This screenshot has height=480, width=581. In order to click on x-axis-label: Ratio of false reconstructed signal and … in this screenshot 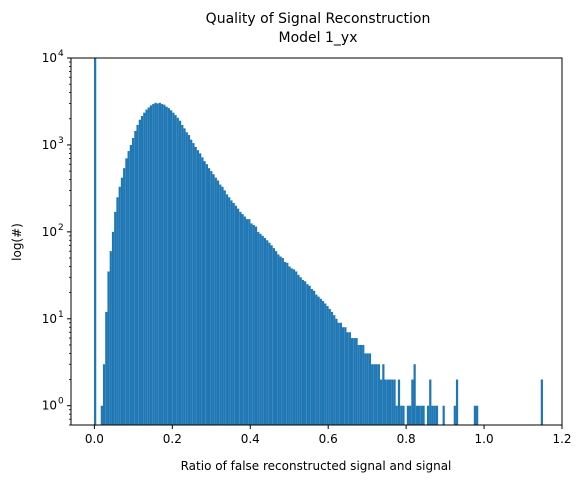, I will do `click(316, 466)`.